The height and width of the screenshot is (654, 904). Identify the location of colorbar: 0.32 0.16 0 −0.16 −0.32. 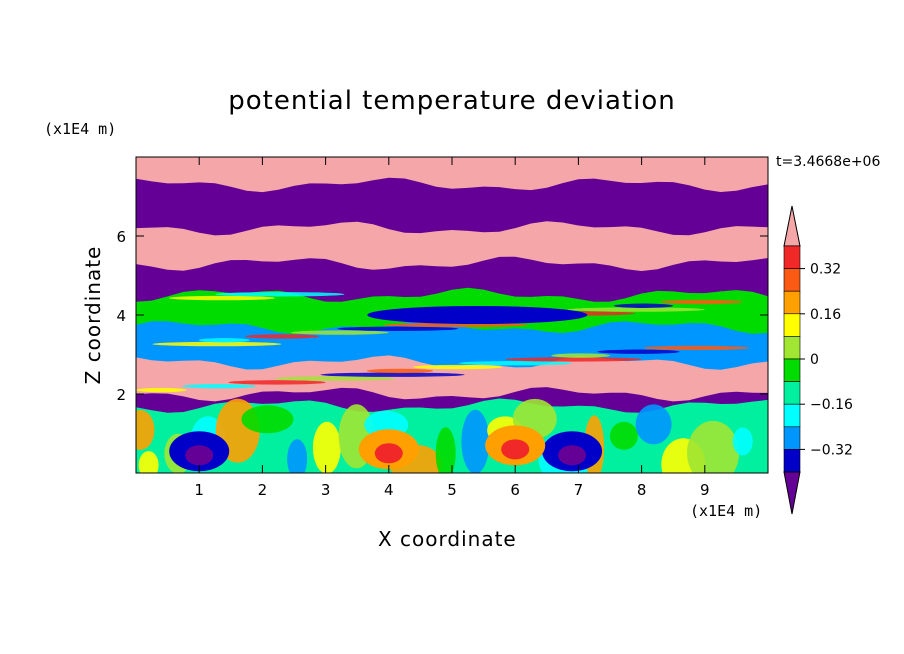
(818, 360).